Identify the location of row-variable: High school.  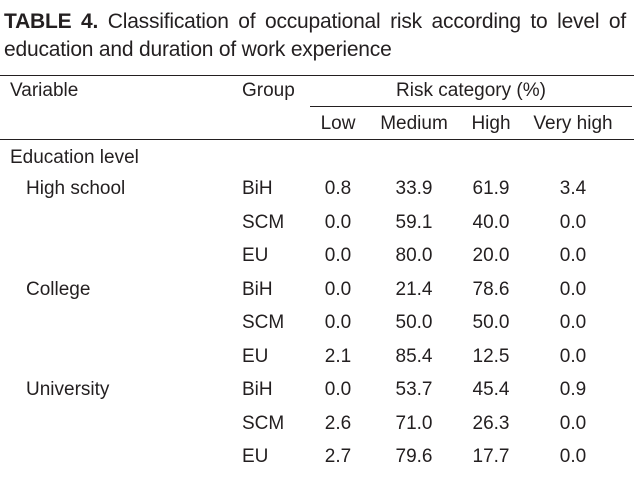
(76, 188).